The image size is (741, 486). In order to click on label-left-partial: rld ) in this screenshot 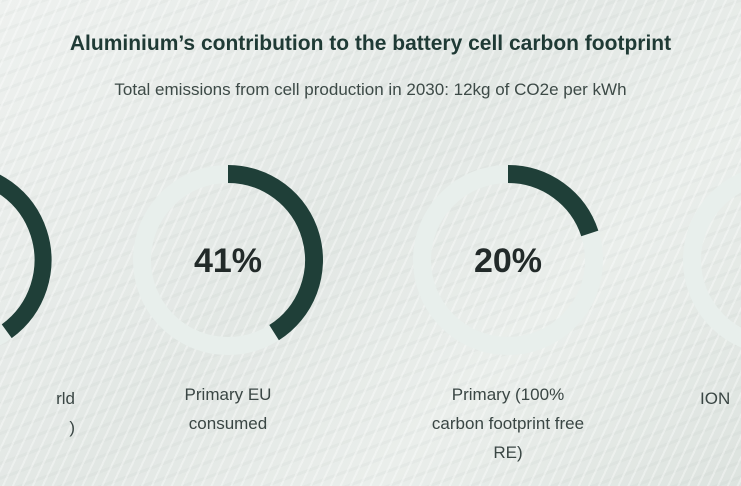, I will do `click(60, 413)`.